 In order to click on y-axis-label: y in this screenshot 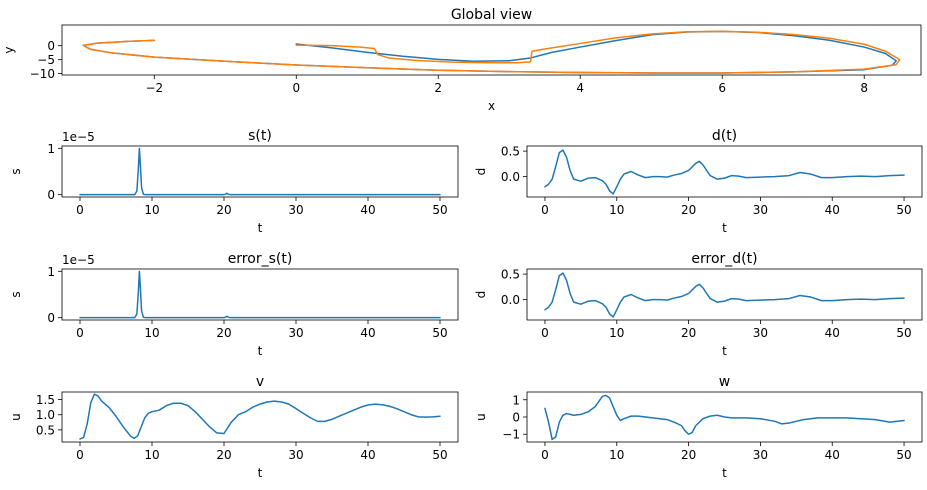, I will do `click(9, 49)`.